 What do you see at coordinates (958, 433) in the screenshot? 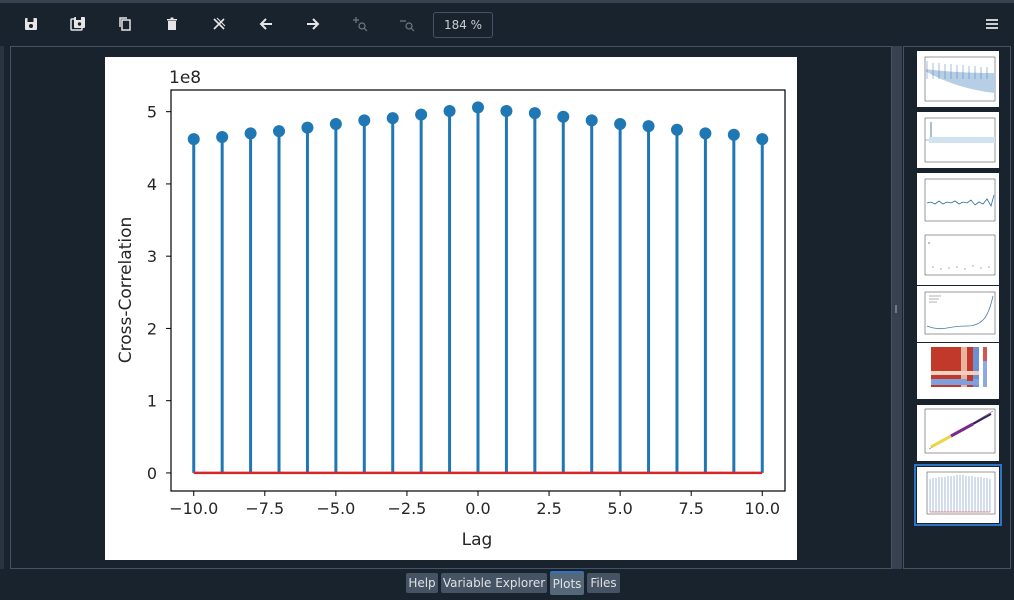
I see `scatter-regression-thumb` at bounding box center [958, 433].